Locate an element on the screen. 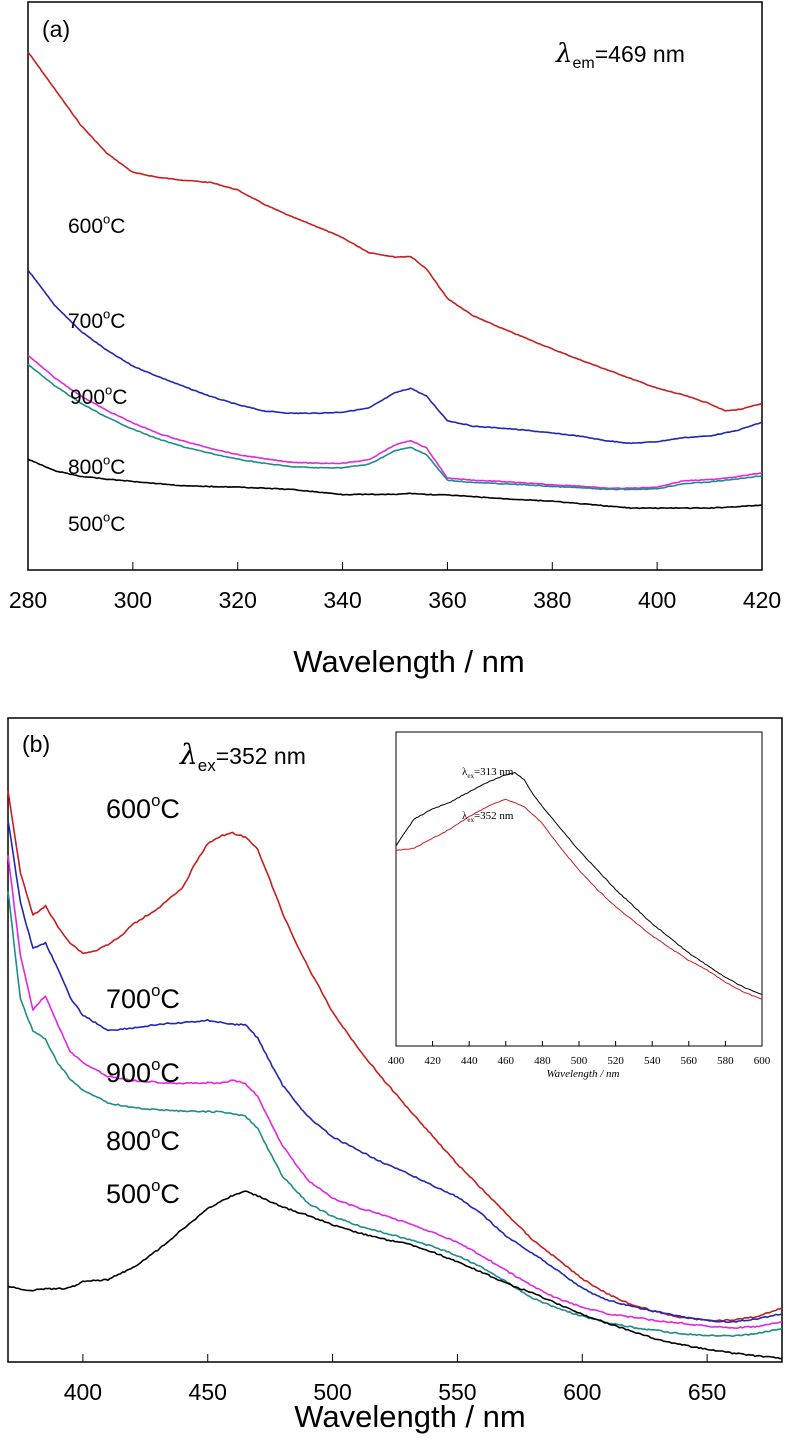 The height and width of the screenshot is (1441, 792). panel-a-line-700-c is located at coordinates (395, 357).